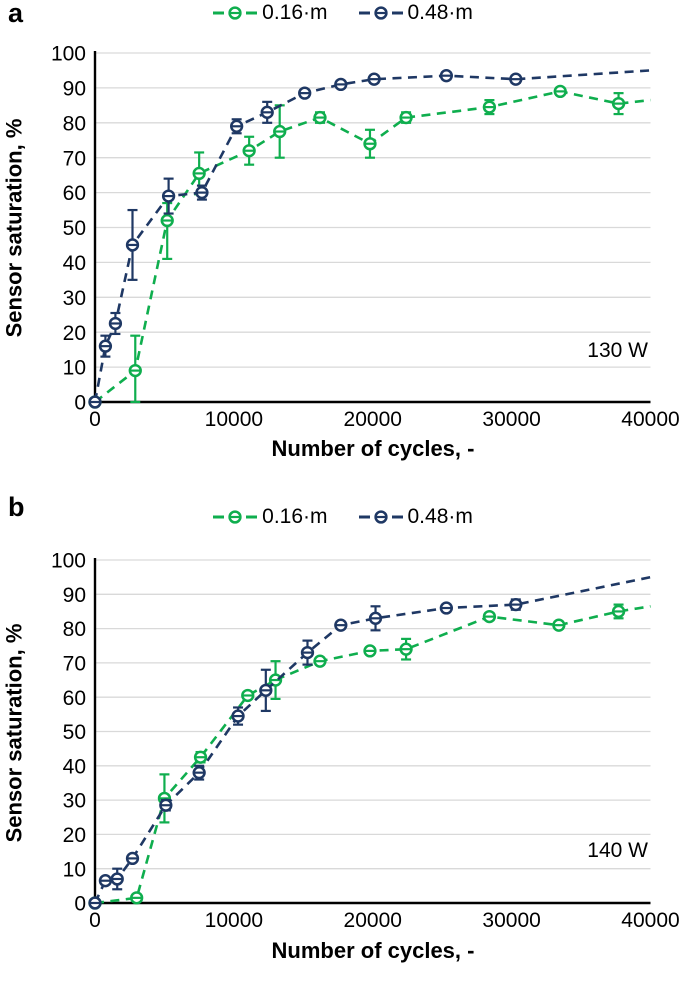 The image size is (685, 985). I want to click on power-annotation: 140 W, so click(617, 850).